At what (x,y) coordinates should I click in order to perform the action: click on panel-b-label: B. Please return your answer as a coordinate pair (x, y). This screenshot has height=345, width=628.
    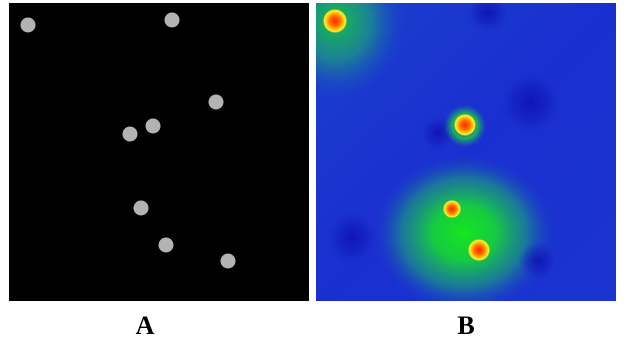
    Looking at the image, I should click on (466, 325).